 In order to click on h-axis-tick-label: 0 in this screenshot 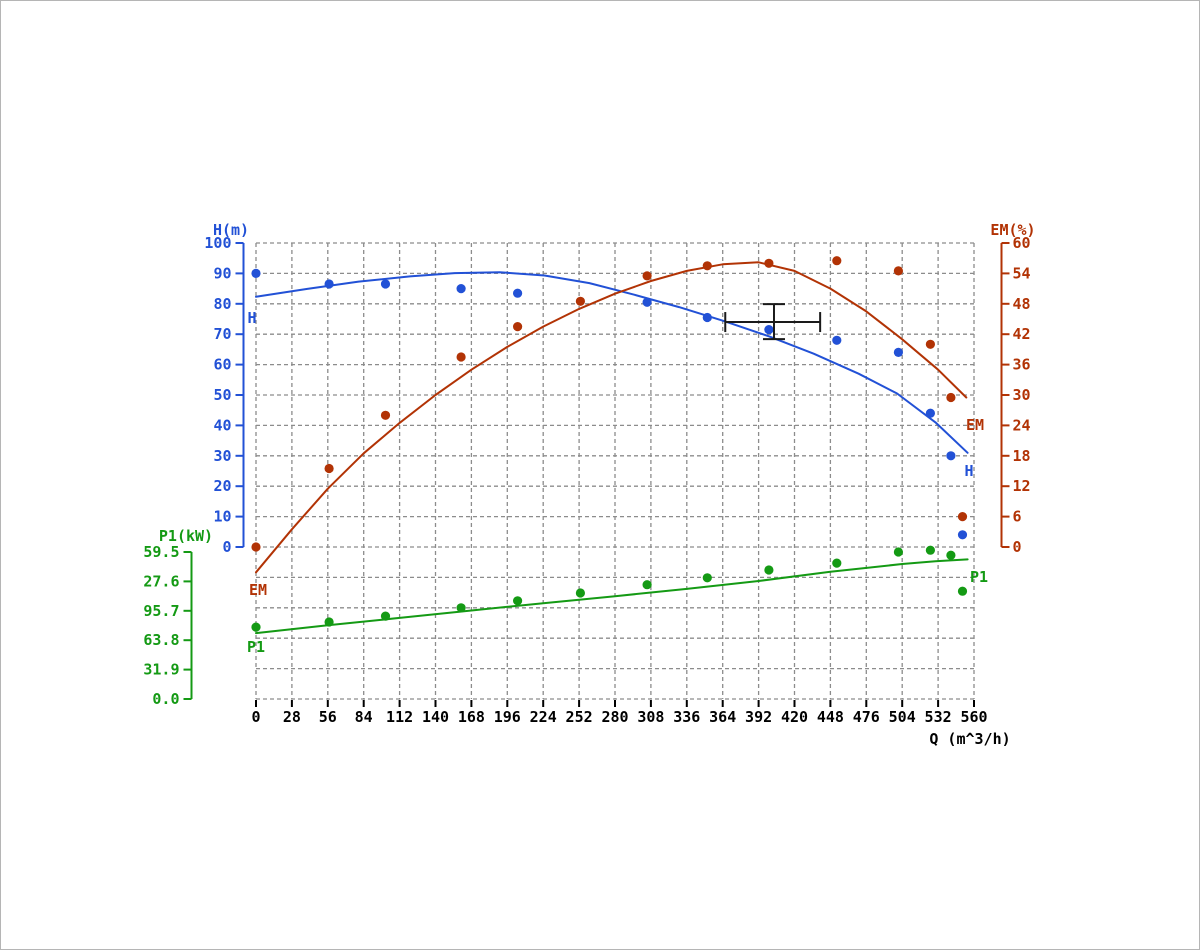, I will do `click(226, 547)`.